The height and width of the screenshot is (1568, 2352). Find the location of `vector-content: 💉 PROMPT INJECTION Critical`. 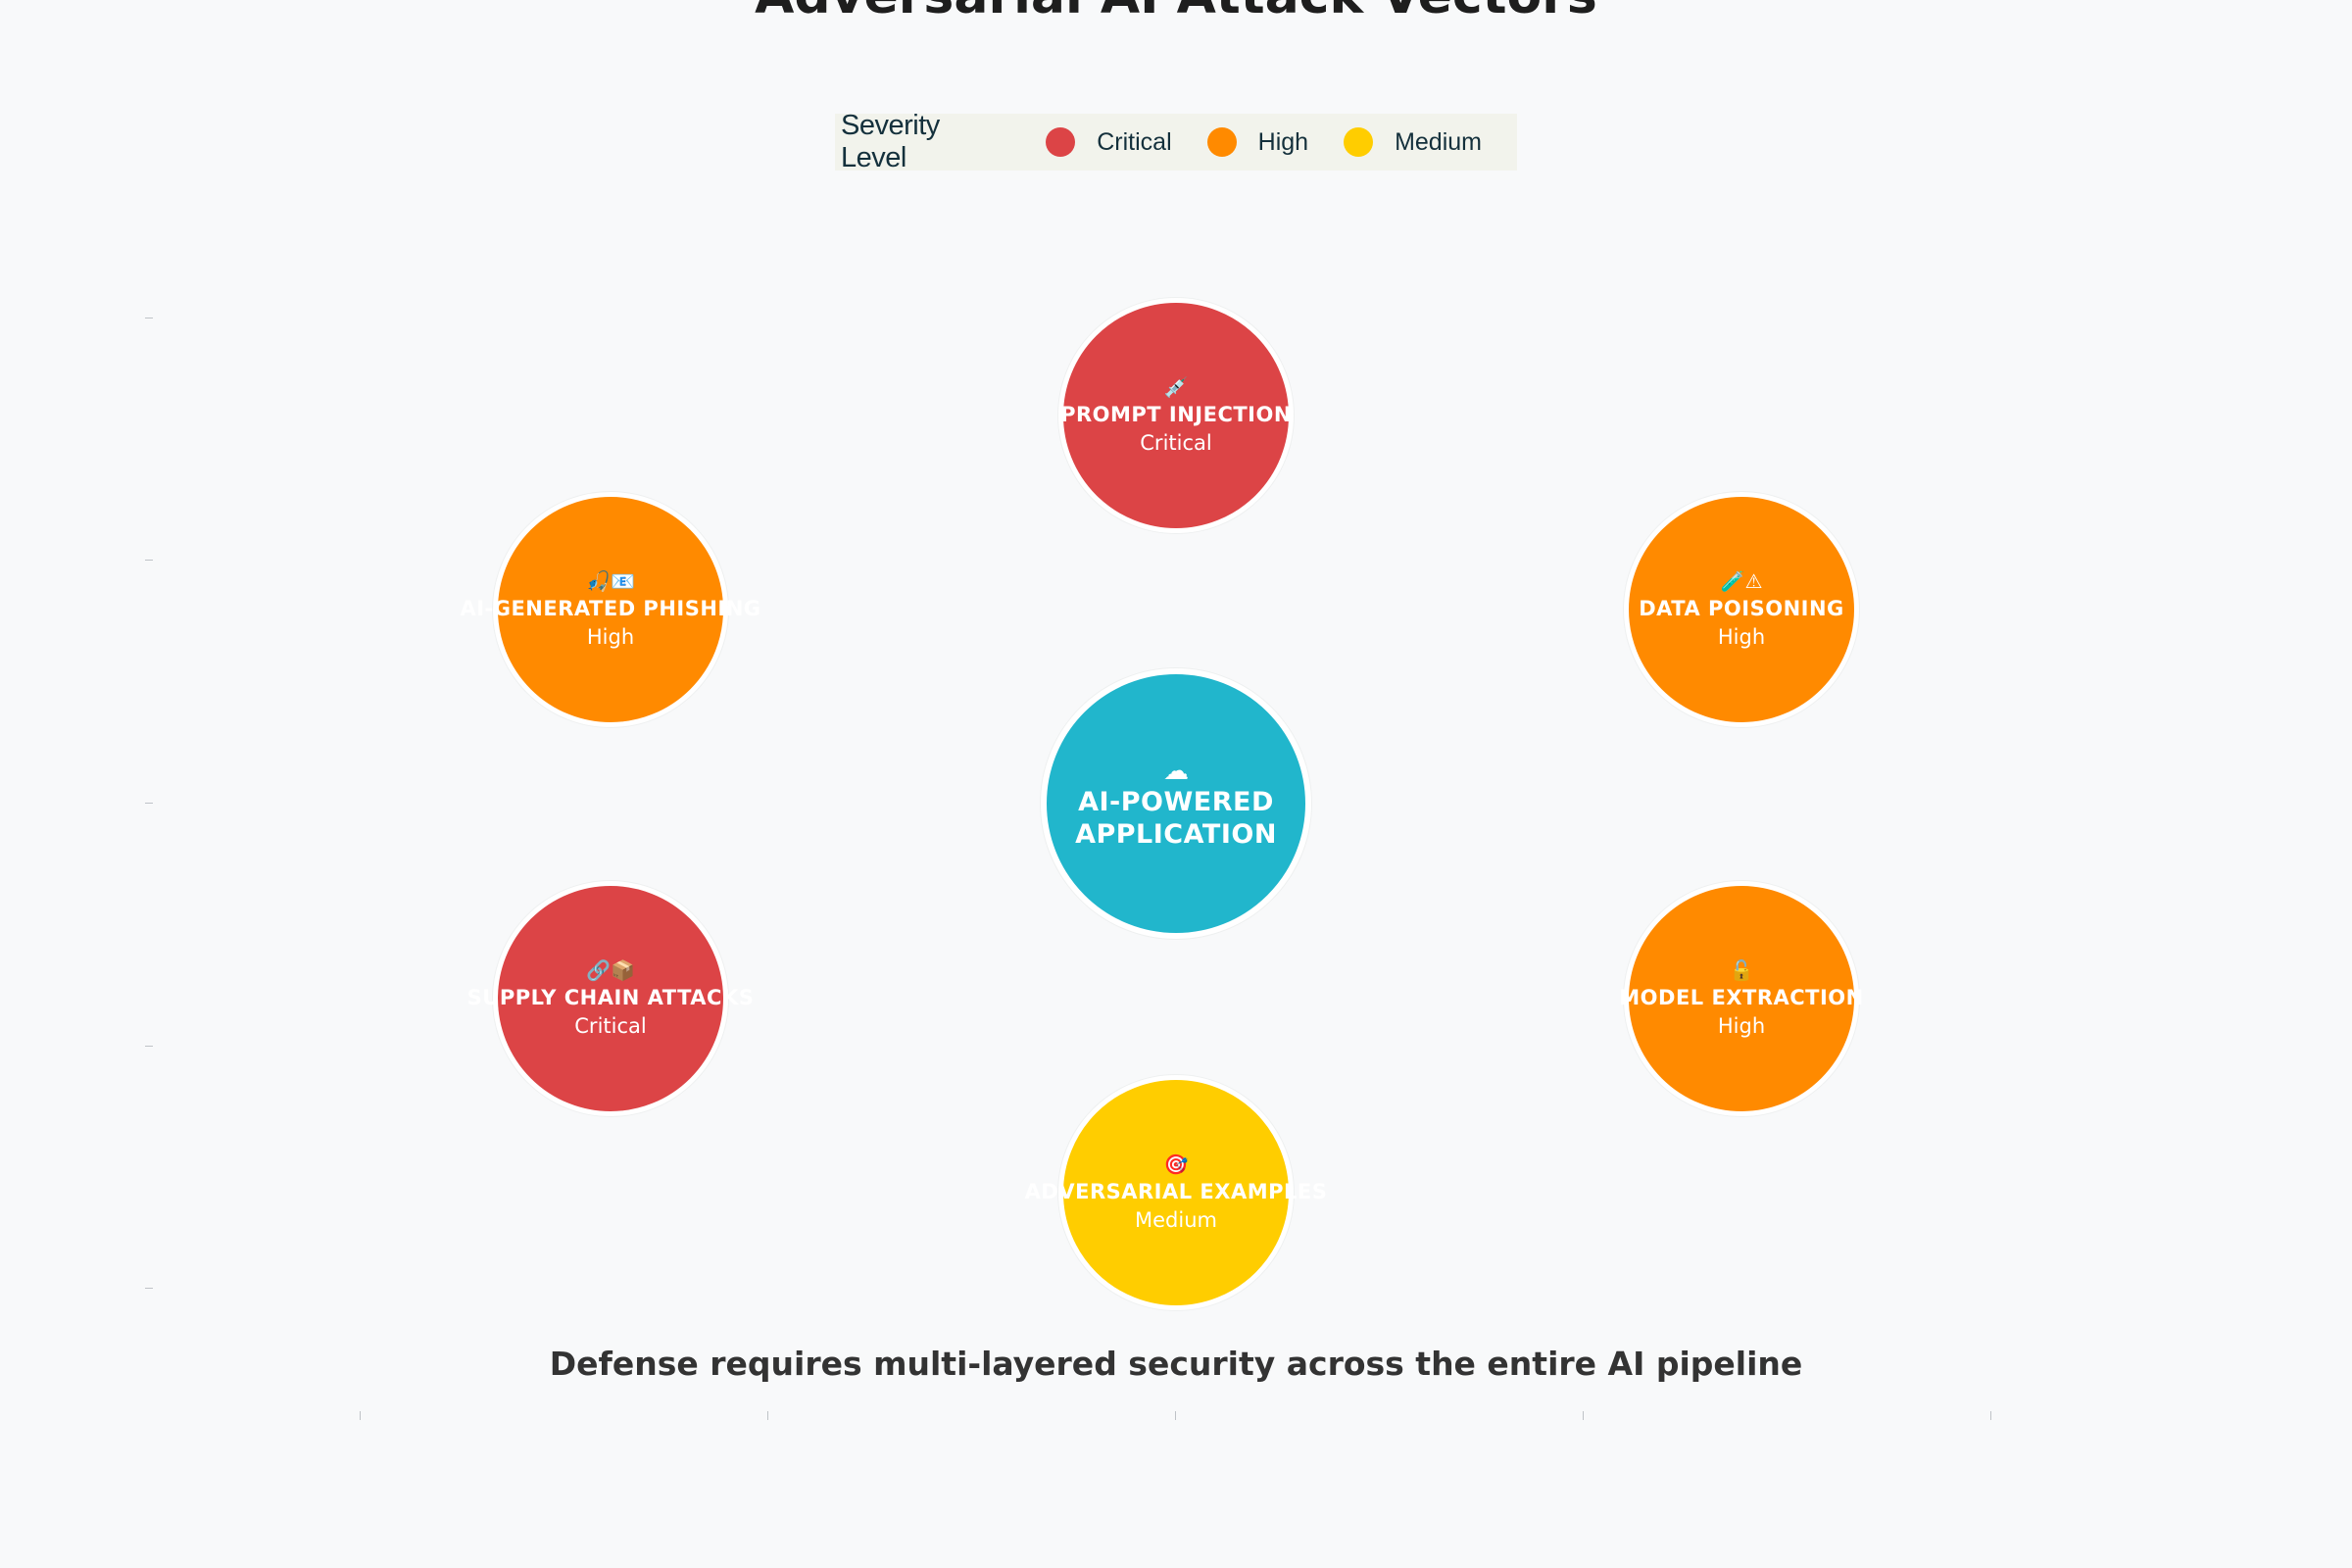

vector-content: 💉 PROMPT INJECTION Critical is located at coordinates (1176, 415).